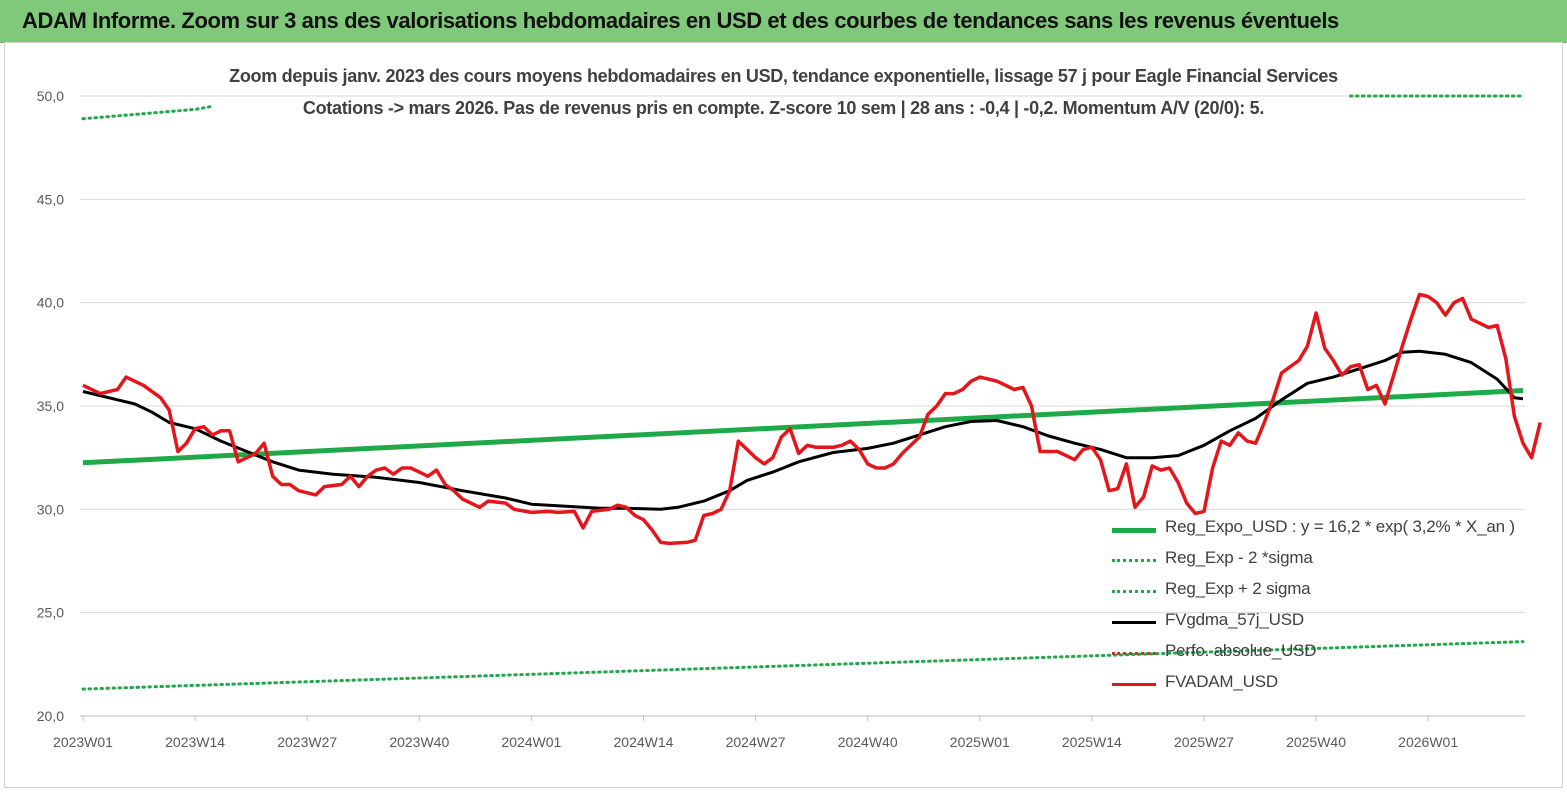  I want to click on x-tick-label: 2025W01, so click(980, 742).